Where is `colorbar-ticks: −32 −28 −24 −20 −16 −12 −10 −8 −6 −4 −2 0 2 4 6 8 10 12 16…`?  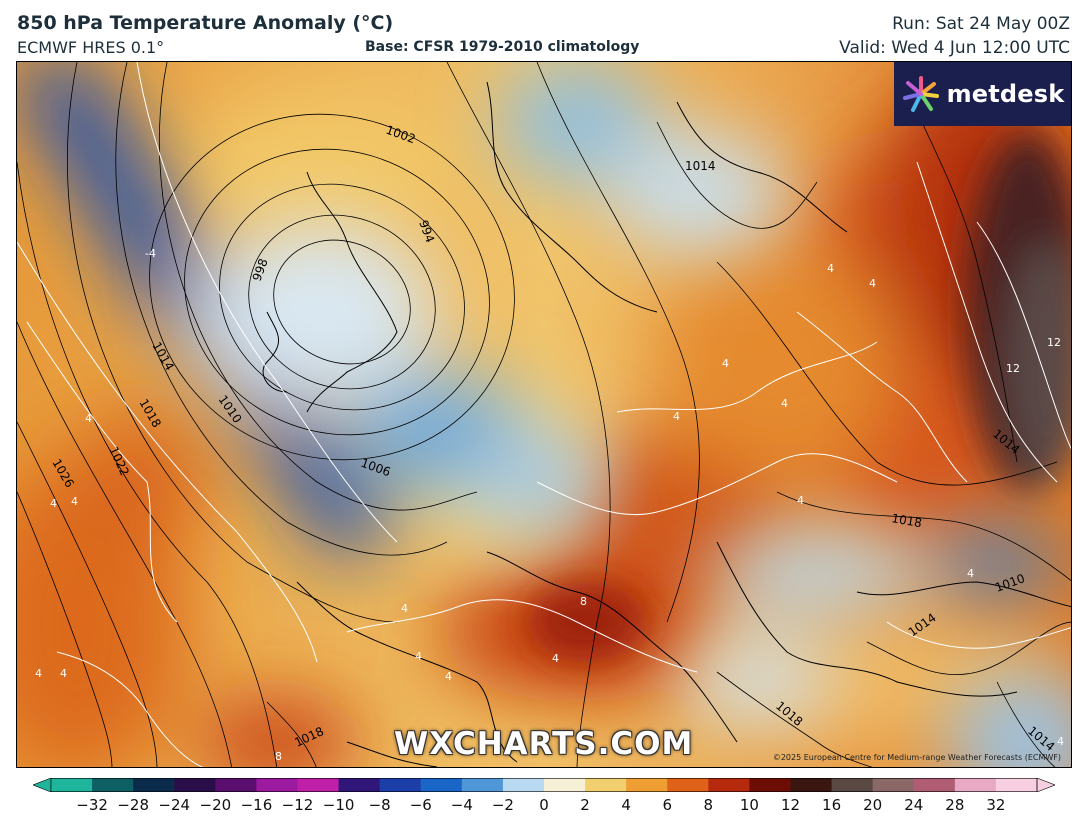 colorbar-ticks: −32 −28 −24 −20 −16 −12 −10 −8 −6 −4 −2 0 2 4 6 8 10 12 16… is located at coordinates (544, 808).